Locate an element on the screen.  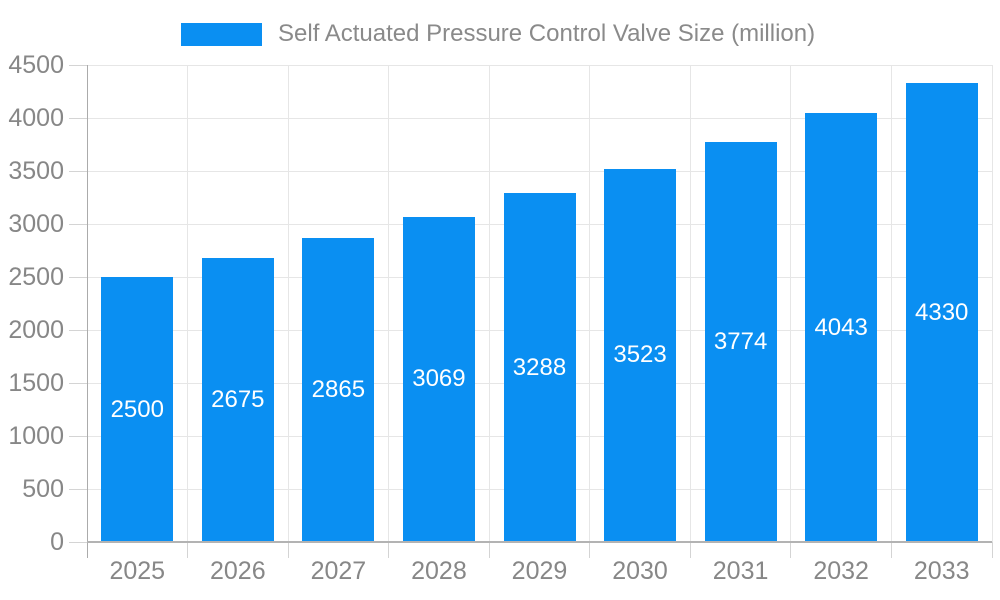
bar-value-label: 3523 is located at coordinates (640, 355).